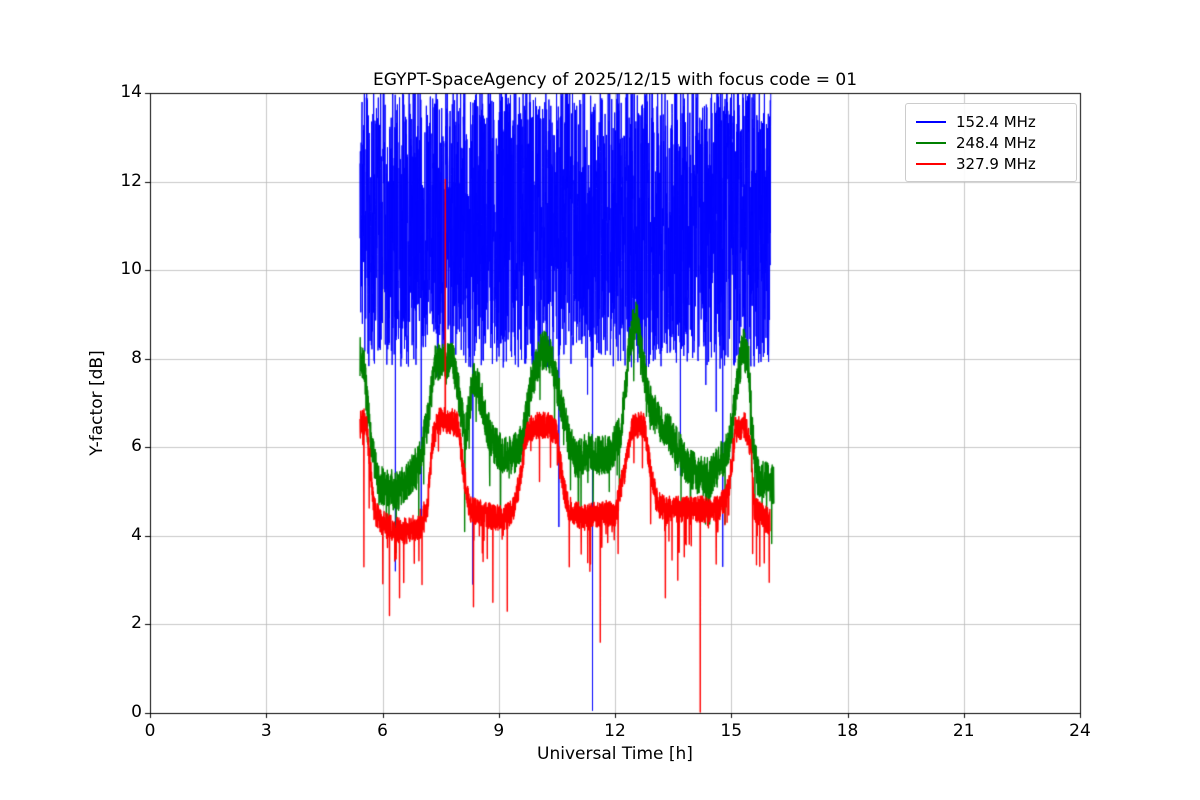 The width and height of the screenshot is (1200, 800). What do you see at coordinates (963, 731) in the screenshot?
I see `x-tick-label: 21` at bounding box center [963, 731].